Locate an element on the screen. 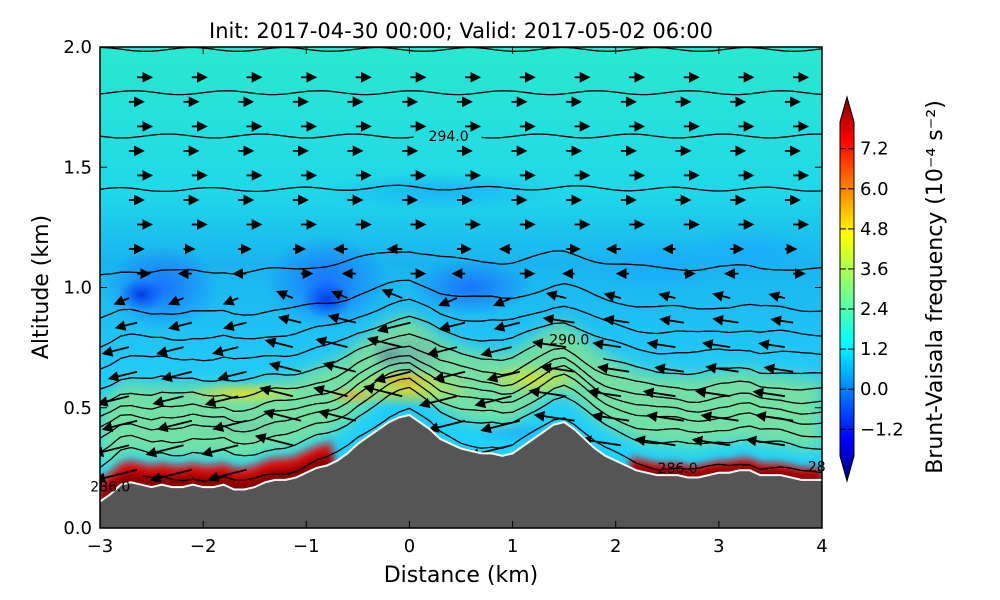  colorbar-tick-label: 7.2 is located at coordinates (874, 149).